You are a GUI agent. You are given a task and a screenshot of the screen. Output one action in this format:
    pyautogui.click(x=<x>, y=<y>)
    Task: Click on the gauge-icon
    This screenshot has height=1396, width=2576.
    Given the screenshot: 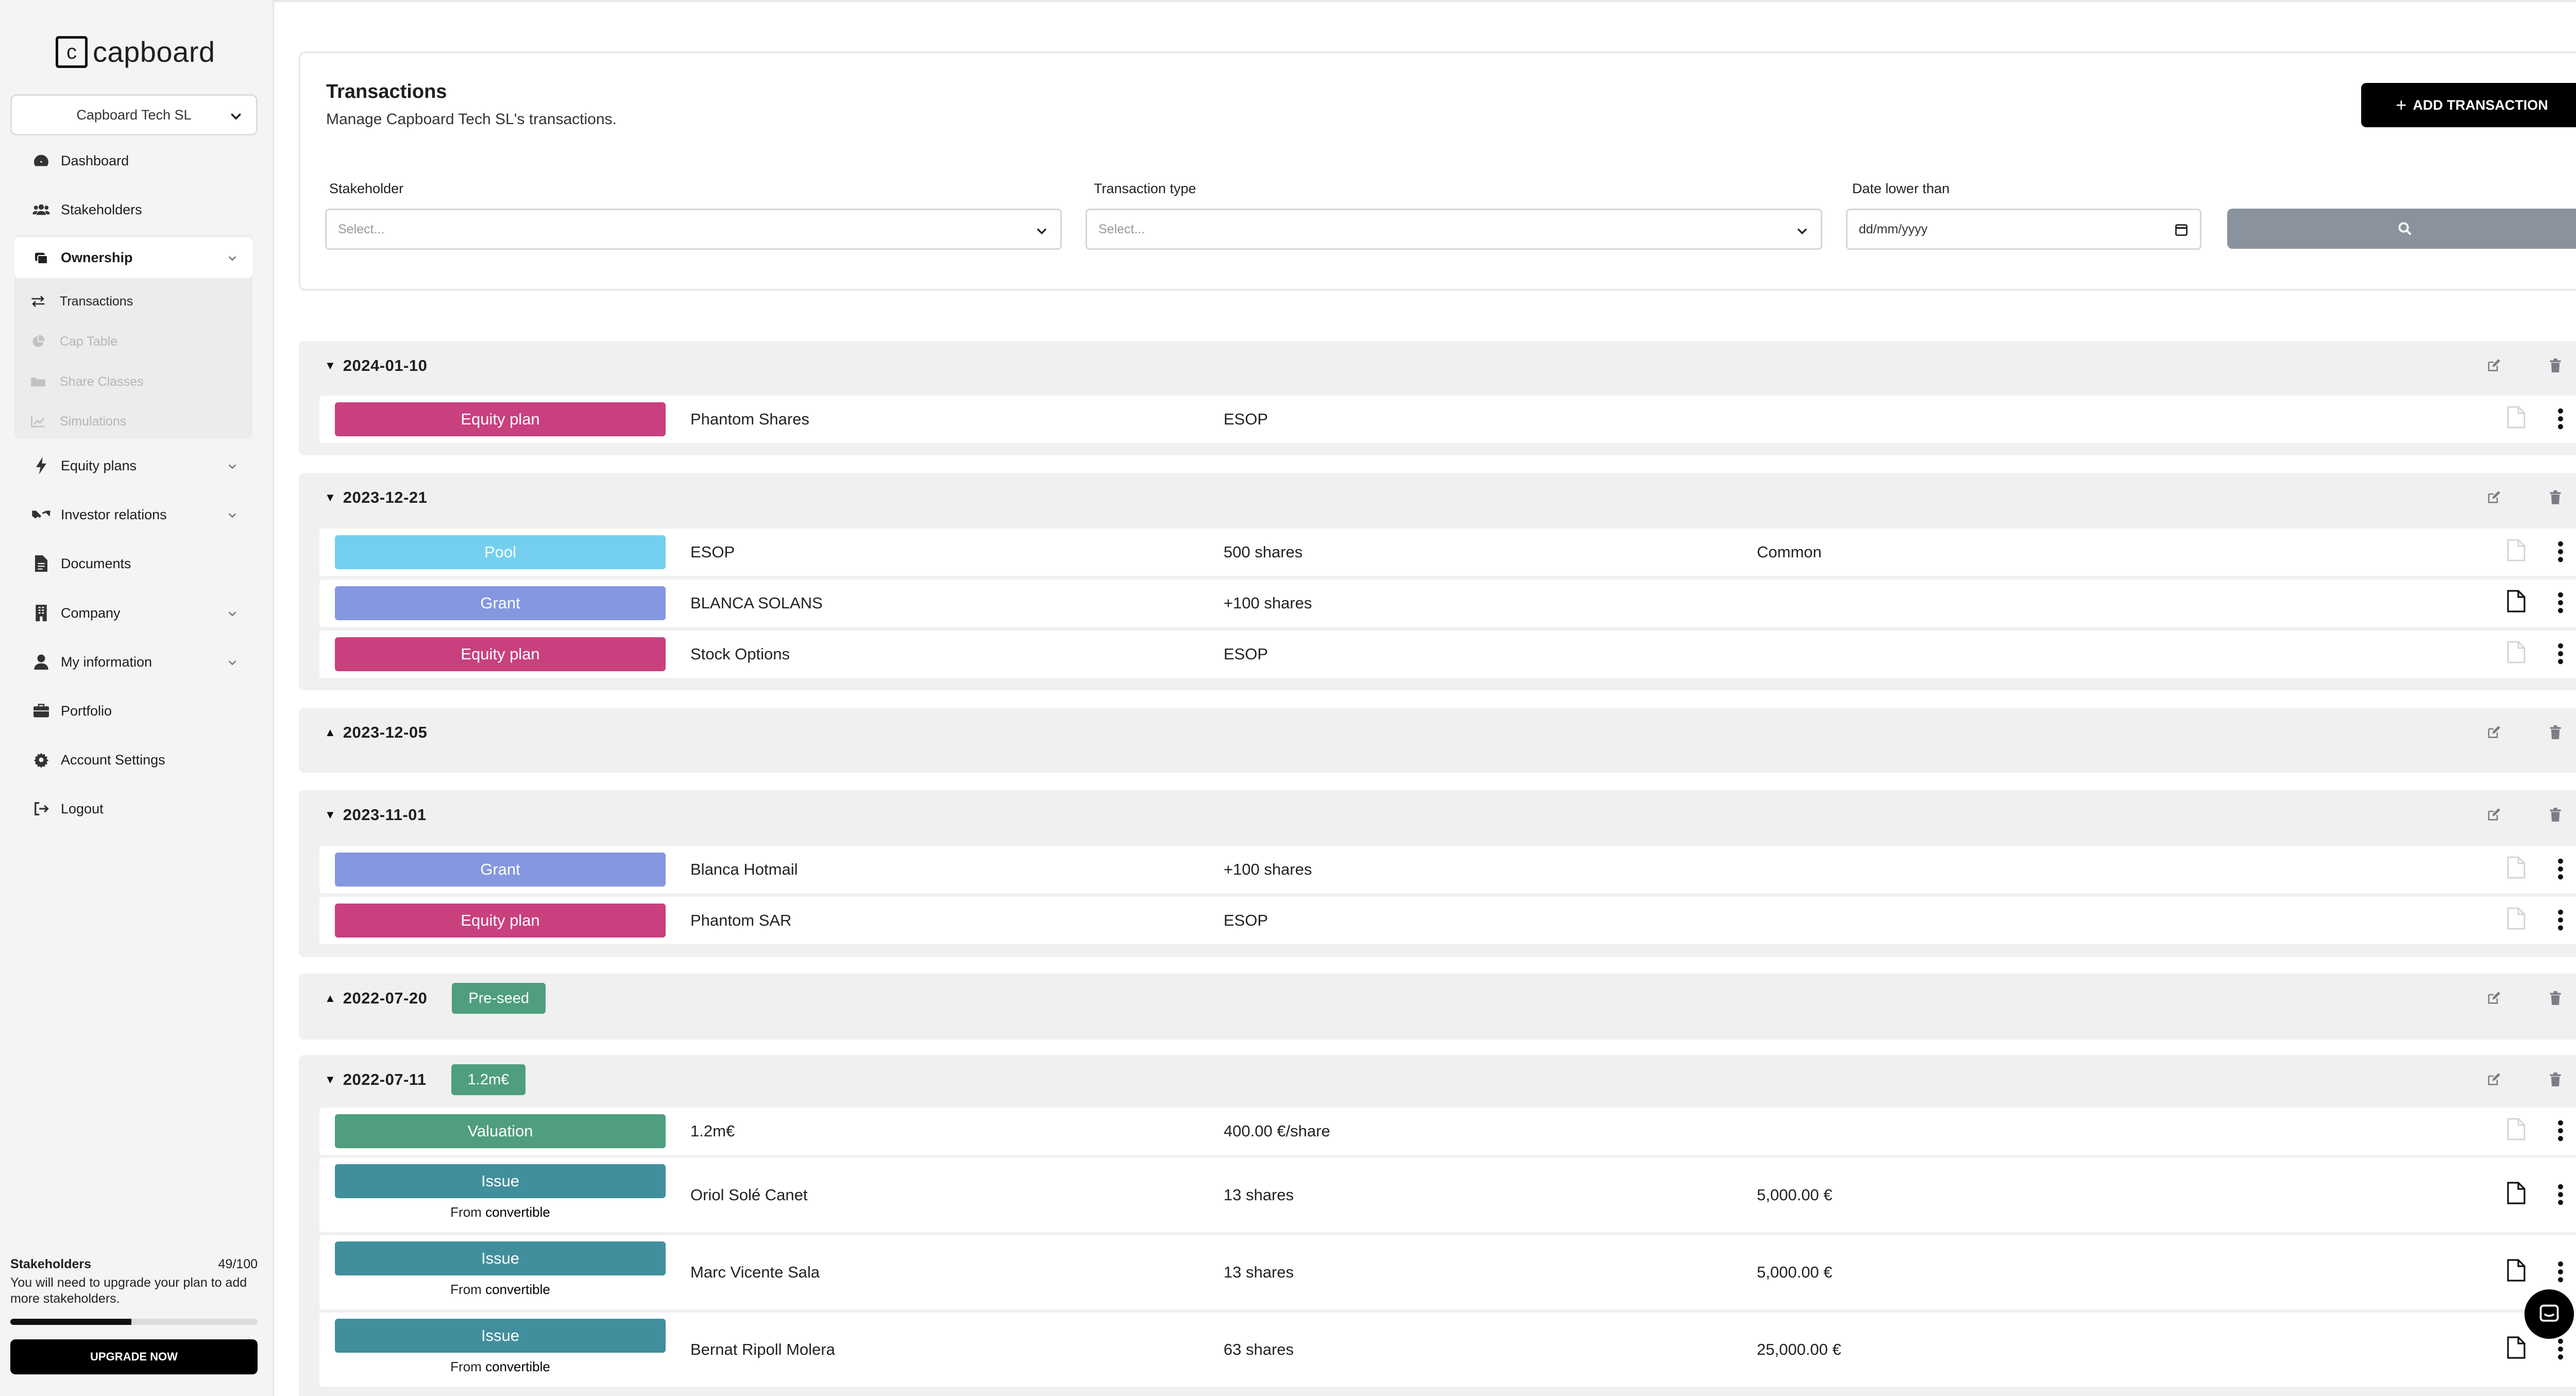 What is the action you would take?
    pyautogui.click(x=41, y=160)
    